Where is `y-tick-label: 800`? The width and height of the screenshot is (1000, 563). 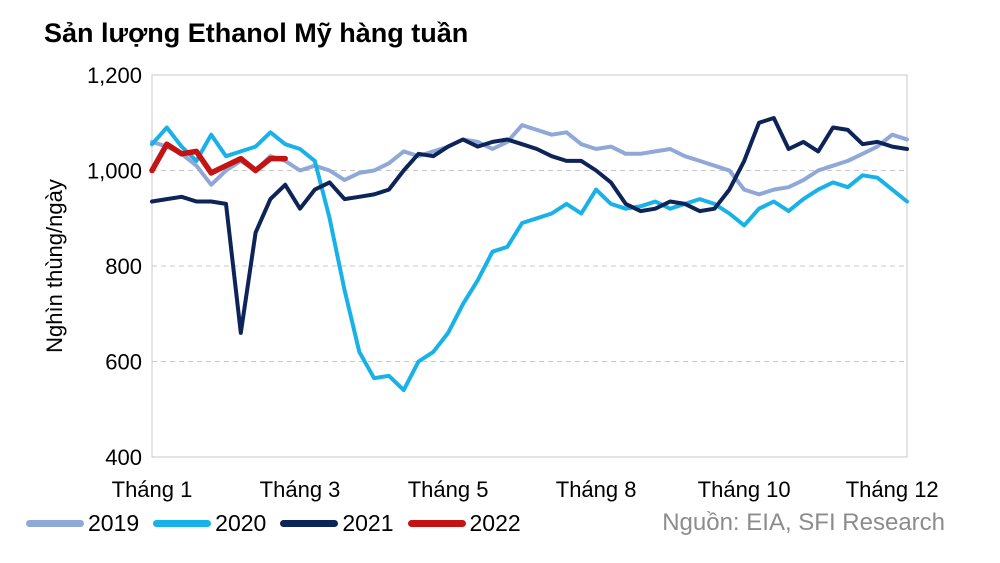
y-tick-label: 800 is located at coordinates (123, 266).